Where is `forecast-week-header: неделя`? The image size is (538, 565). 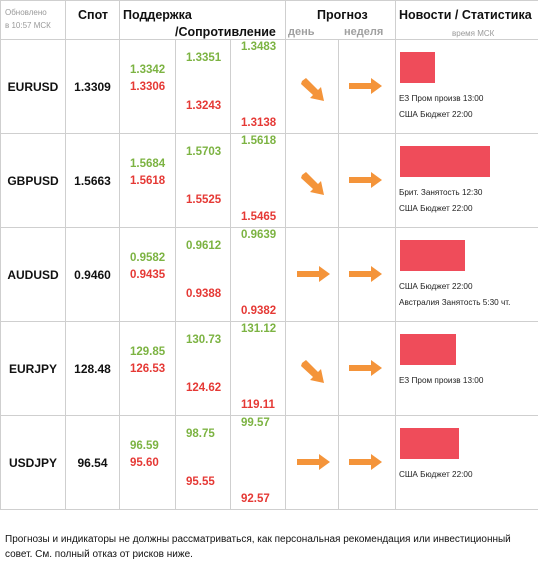
forecast-week-header: неделя is located at coordinates (364, 32).